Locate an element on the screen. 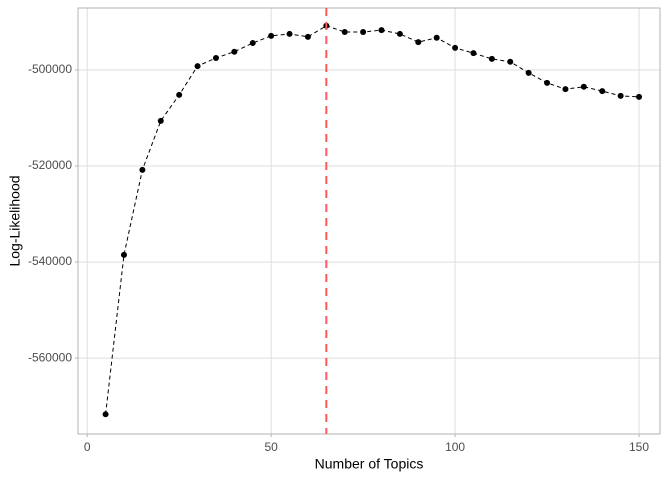  x-tick-label: 50 is located at coordinates (271, 447).